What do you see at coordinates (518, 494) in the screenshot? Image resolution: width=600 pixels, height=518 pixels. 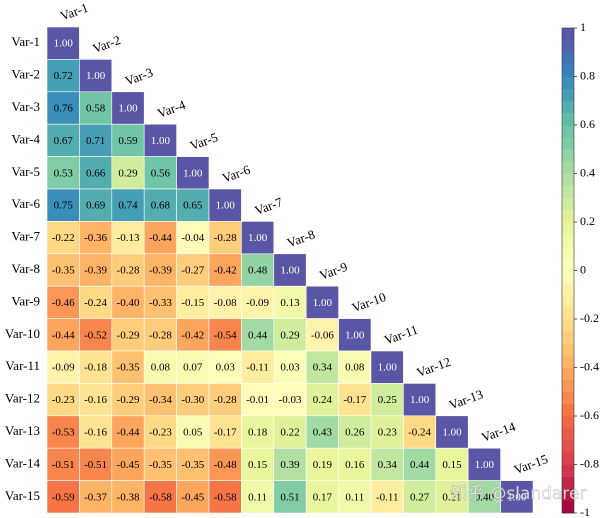 I see `watermark: 知乎 @slandarer` at bounding box center [518, 494].